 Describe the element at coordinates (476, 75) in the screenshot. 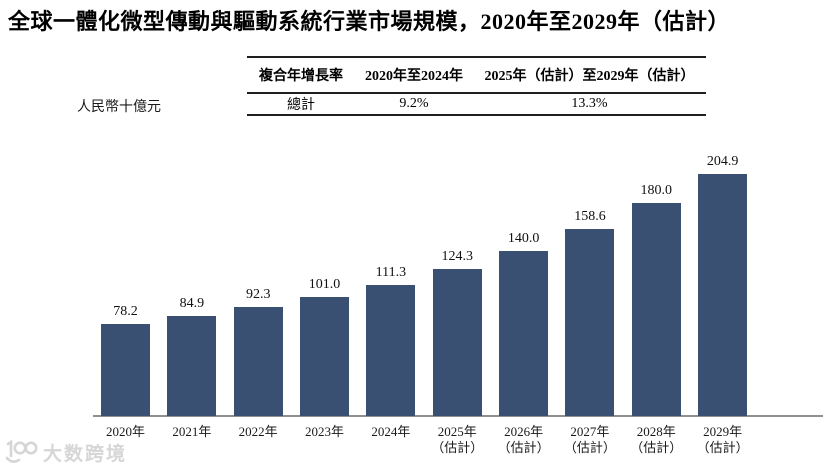

I see `table-header-row: 複合年增長率 2020年至2024年 2025年（估計）至2029年（估計）` at that location.